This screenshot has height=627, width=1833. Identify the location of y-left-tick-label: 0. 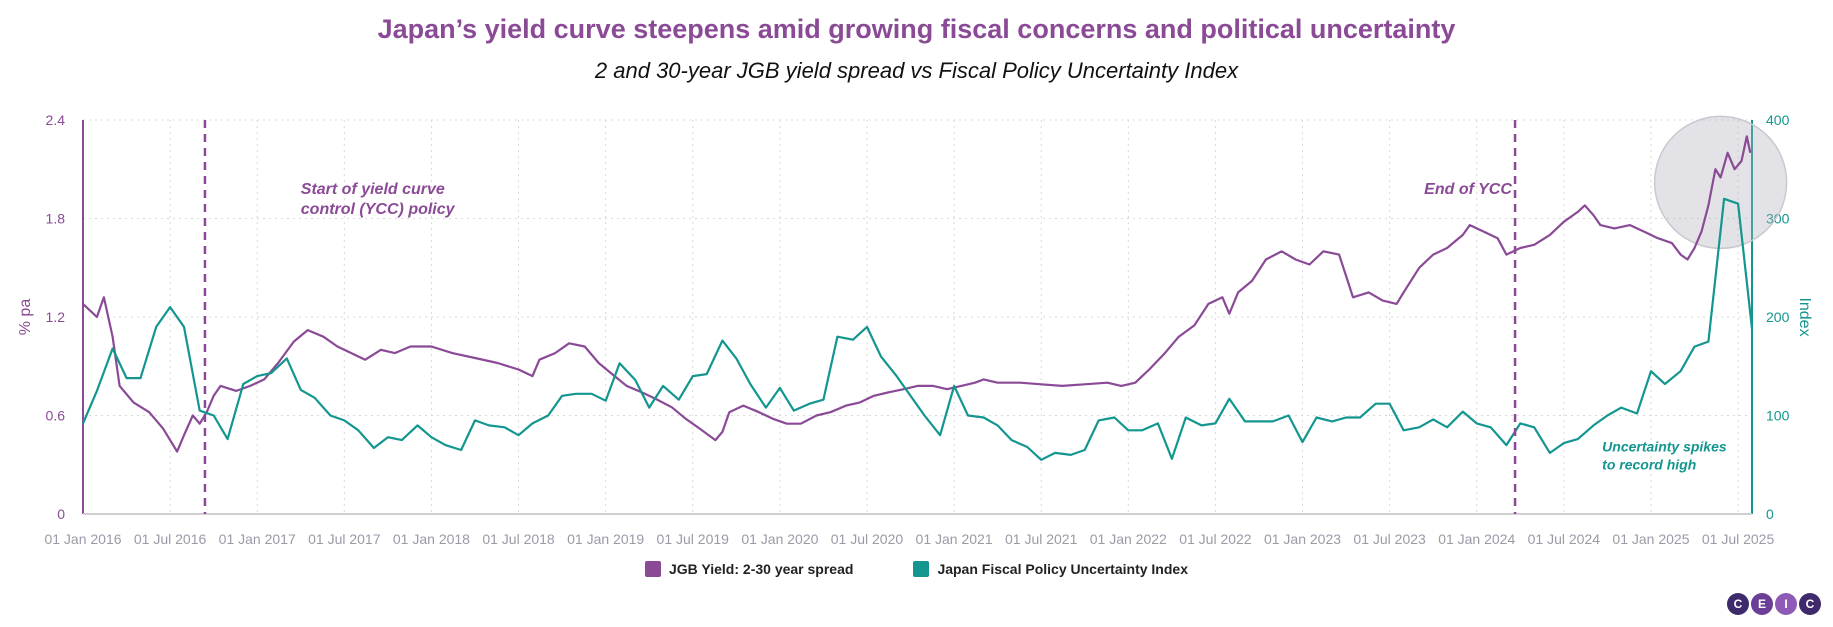
(61, 514).